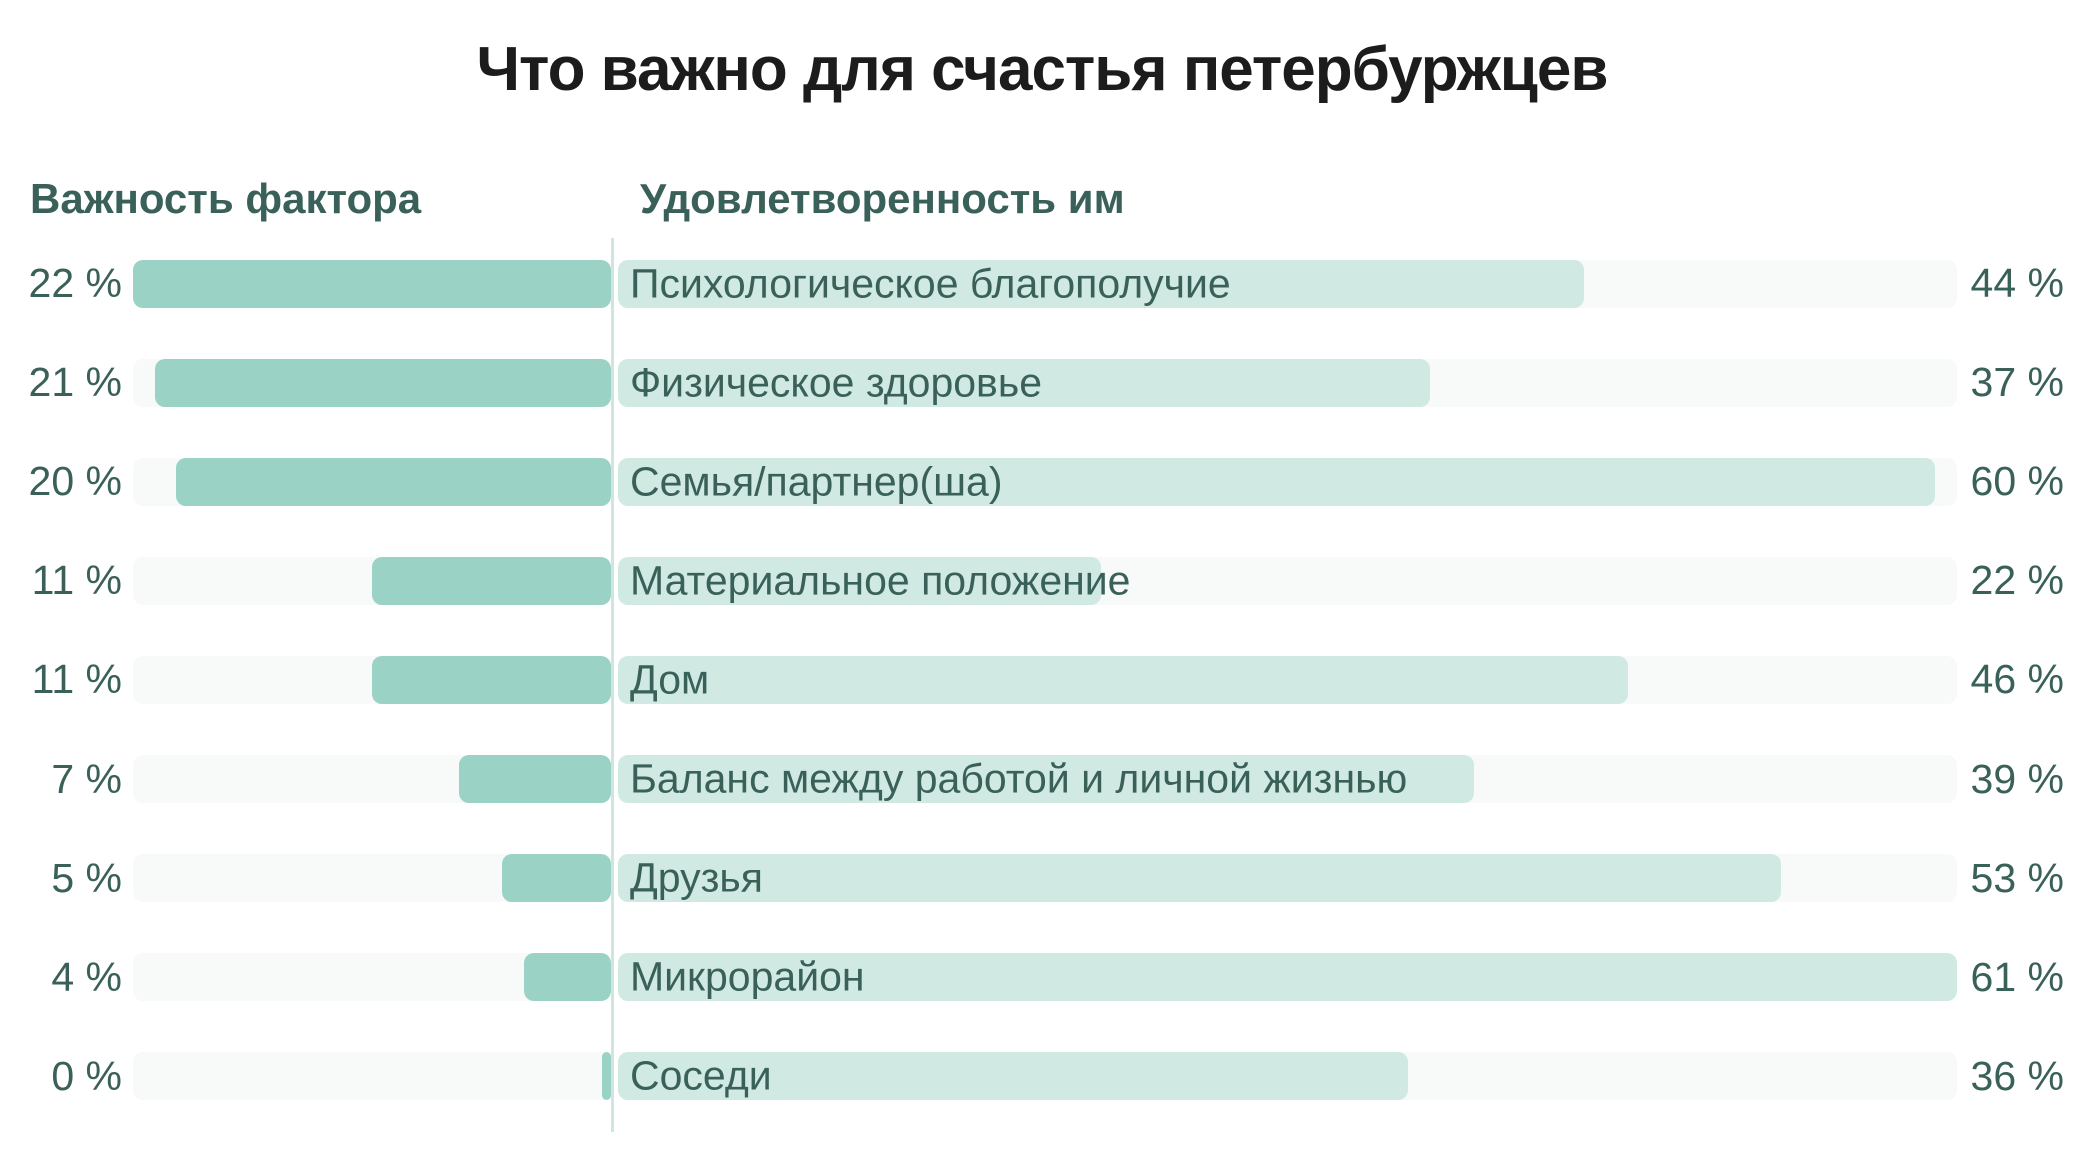 The image size is (2084, 1168). I want to click on importance-value-label: 4 %, so click(86, 976).